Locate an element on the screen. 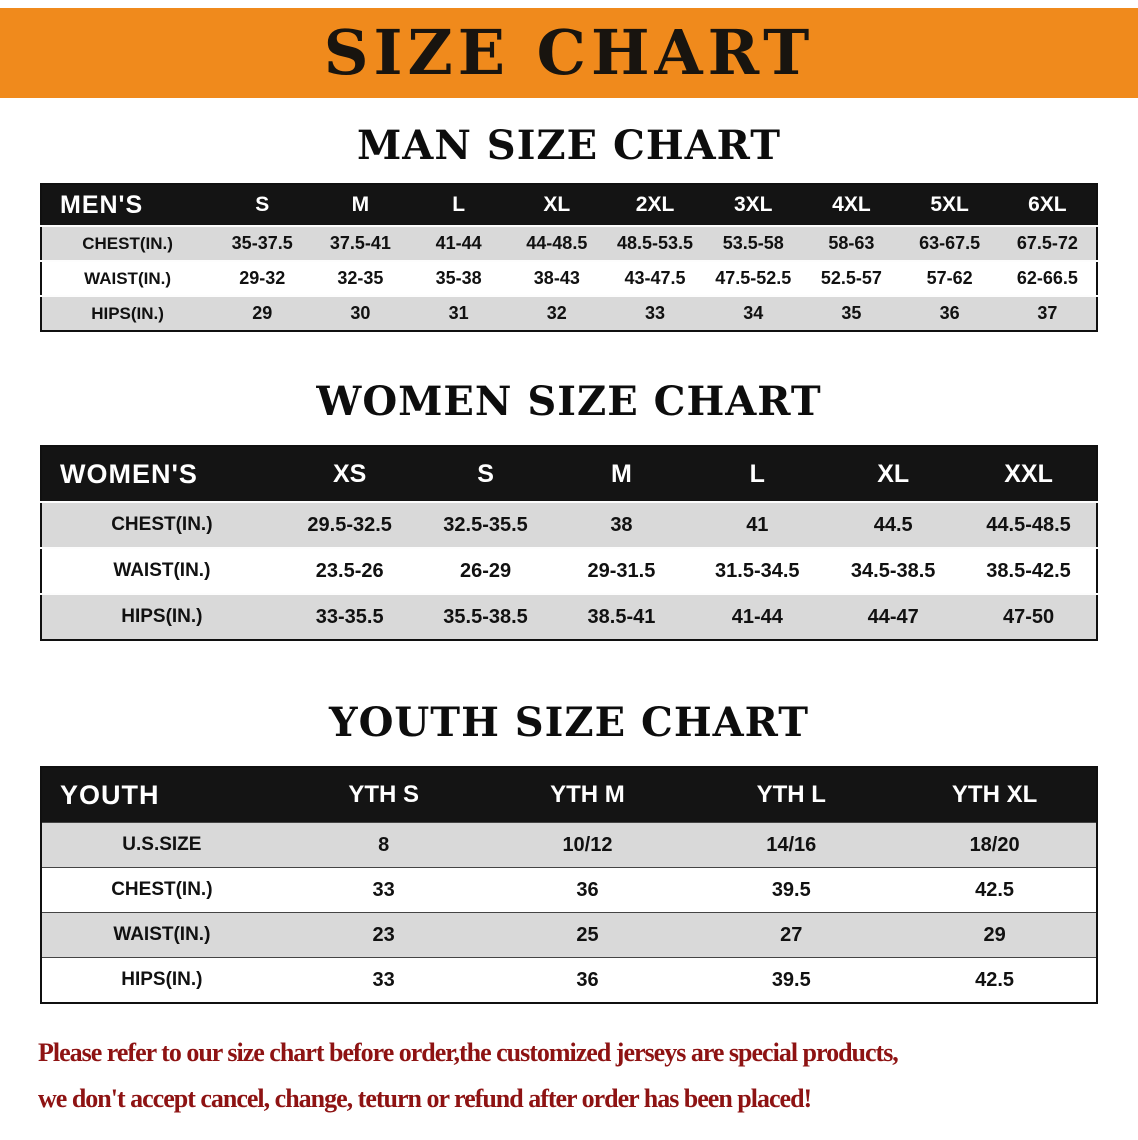  size-value: 31 is located at coordinates (458, 313).